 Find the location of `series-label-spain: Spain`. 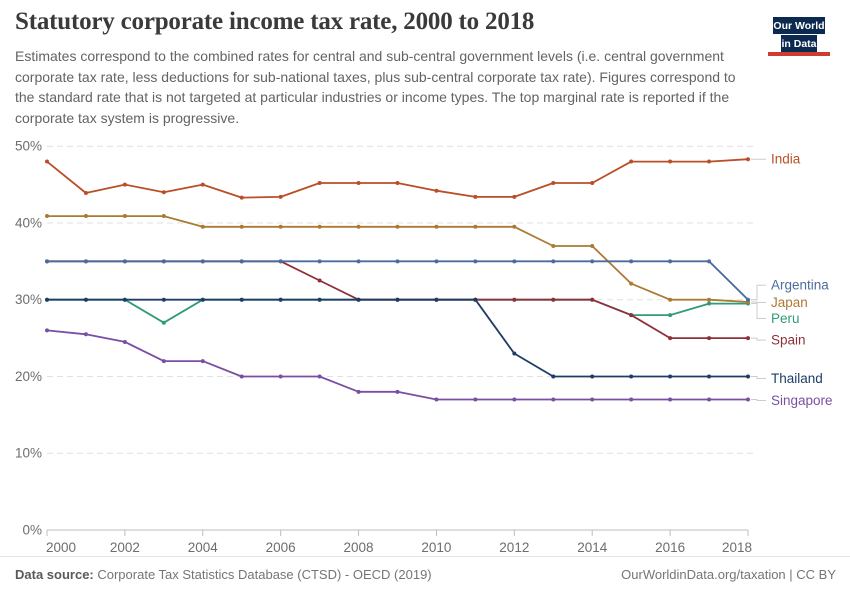

series-label-spain: Spain is located at coordinates (788, 340).